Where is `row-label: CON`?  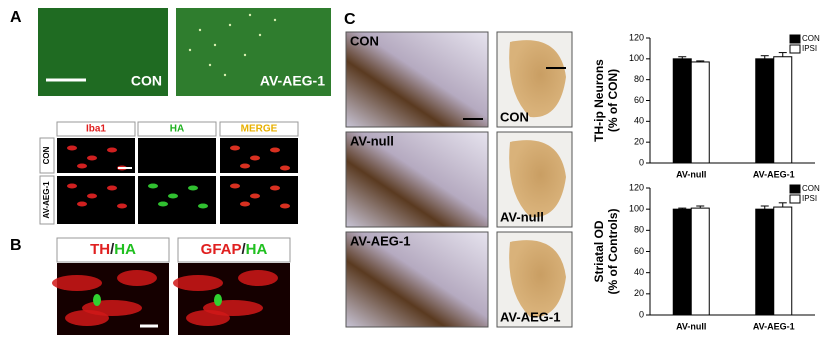
row-label: CON is located at coordinates (46, 155).